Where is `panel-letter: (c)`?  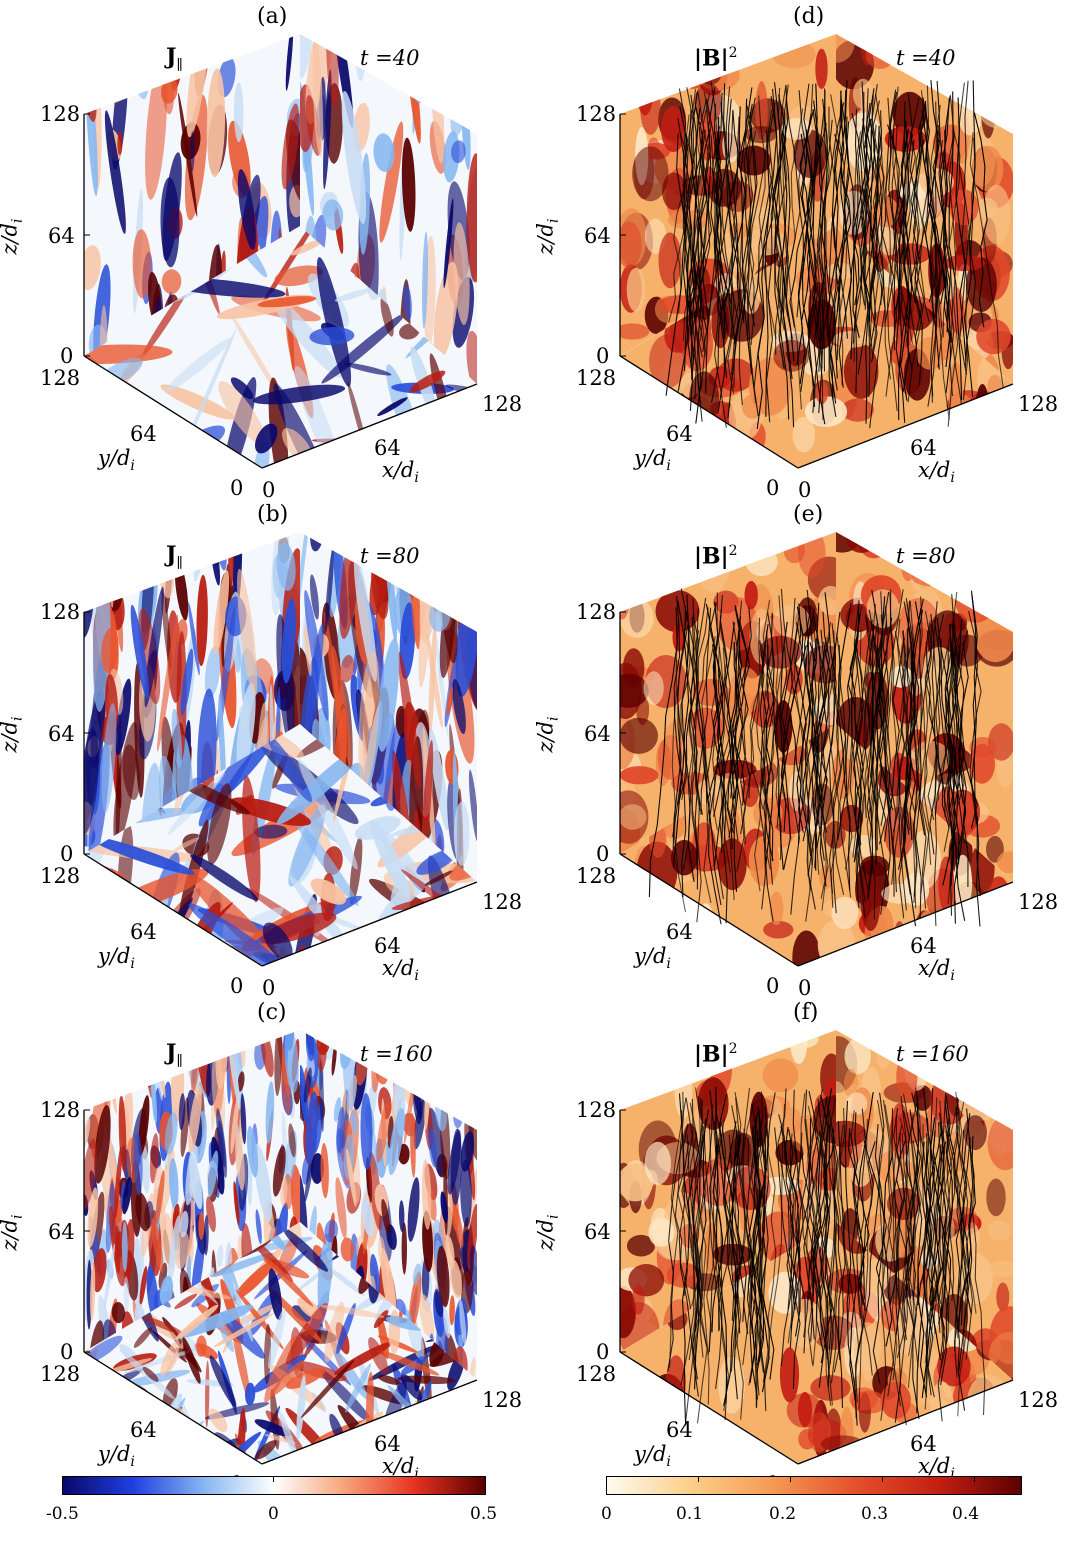
panel-letter: (c) is located at coordinates (272, 1012).